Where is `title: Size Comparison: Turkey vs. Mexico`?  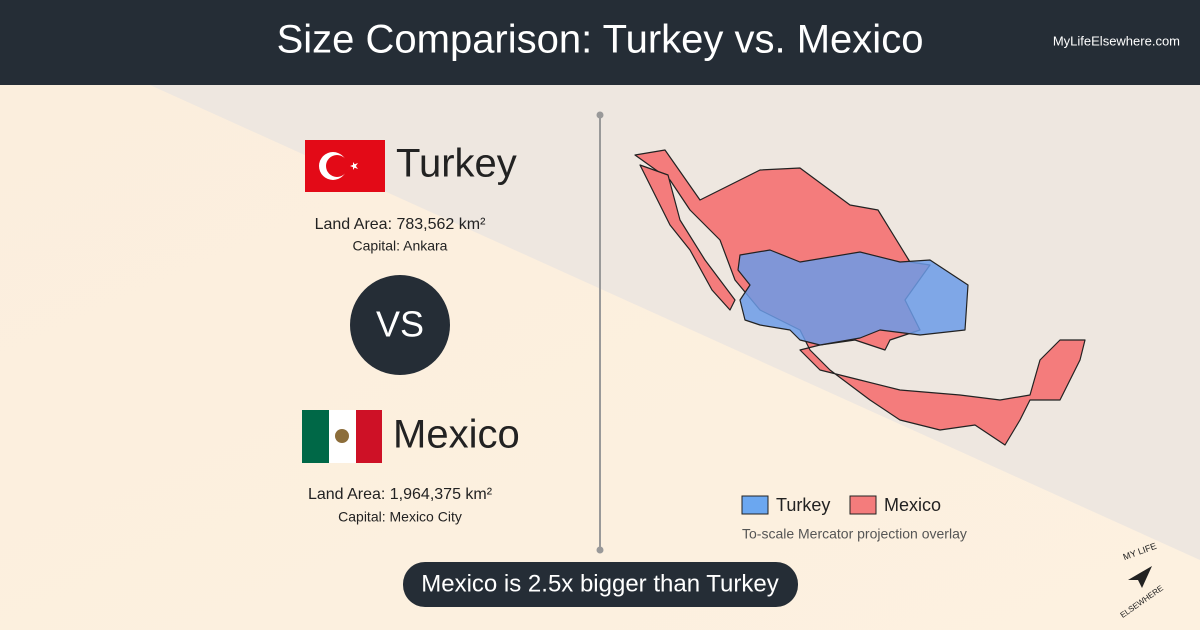
title: Size Comparison: Turkey vs. Mexico is located at coordinates (600, 40).